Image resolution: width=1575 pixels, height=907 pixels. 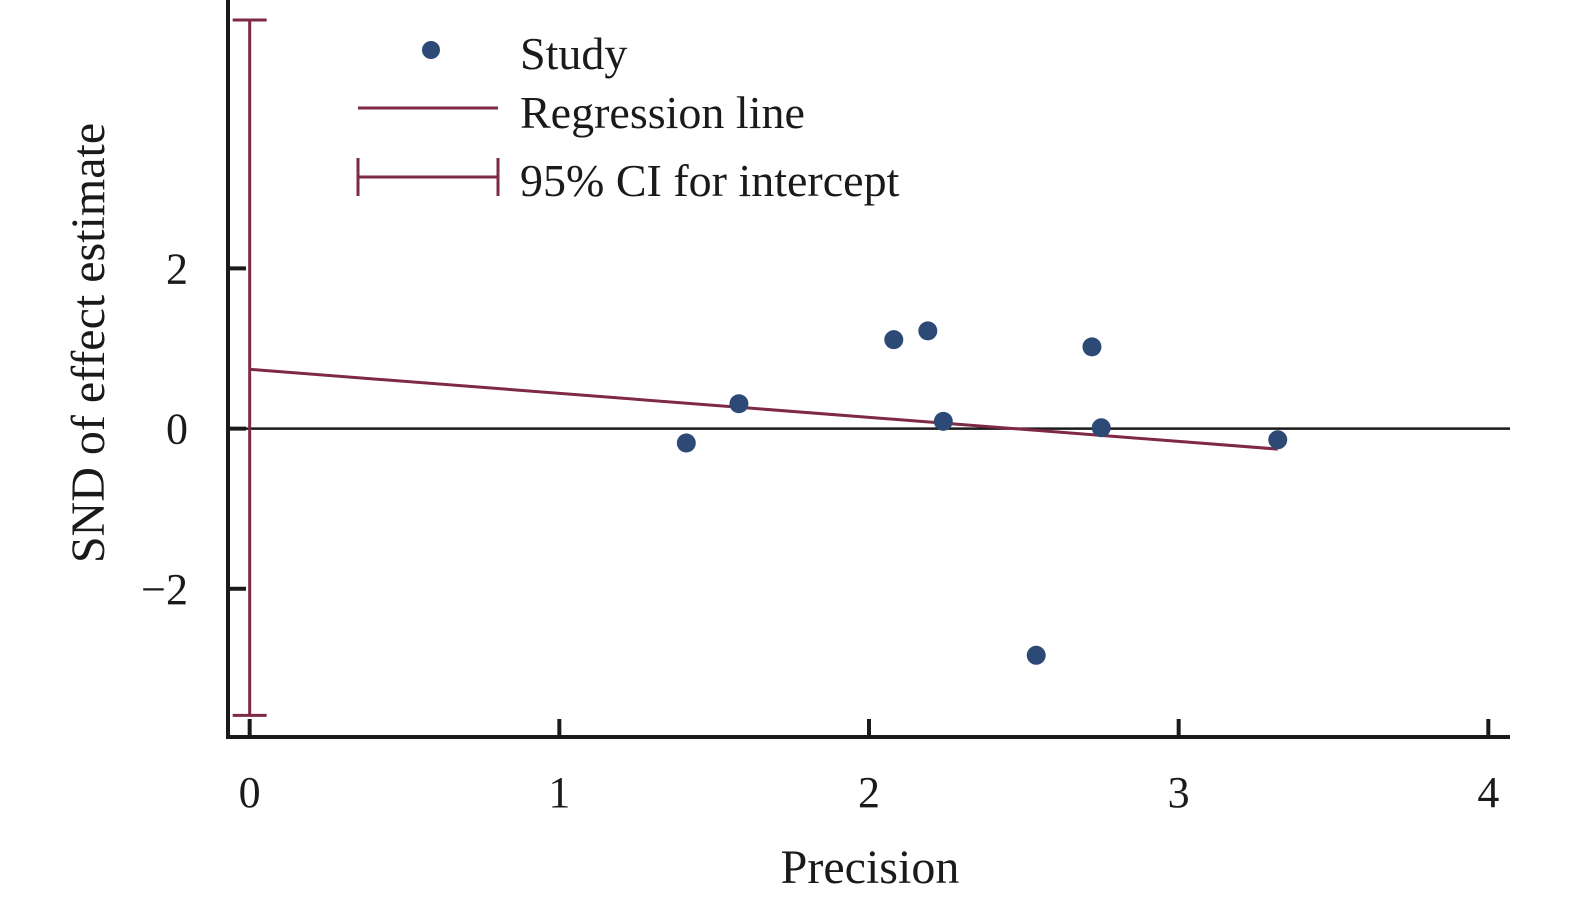 I want to click on regression-line, so click(x=763, y=409).